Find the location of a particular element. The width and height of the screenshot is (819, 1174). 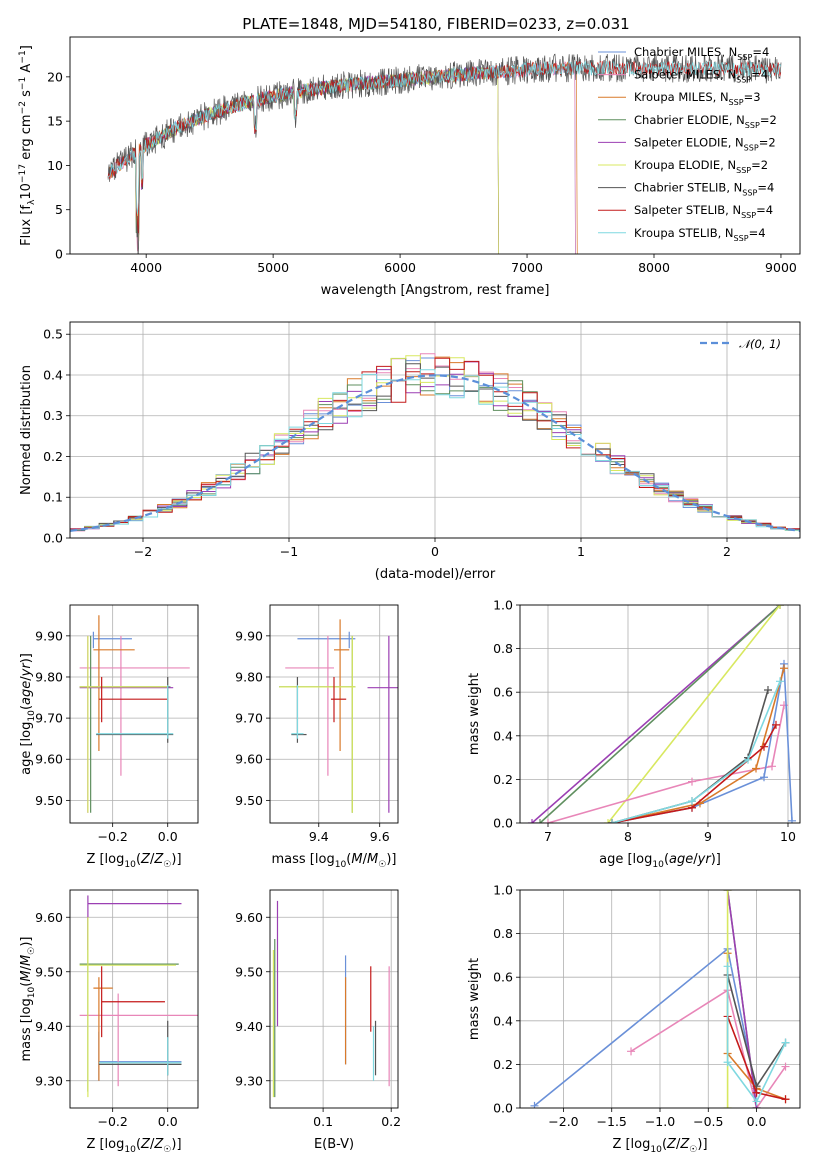

y-tick-label: 15 is located at coordinates (55, 121).